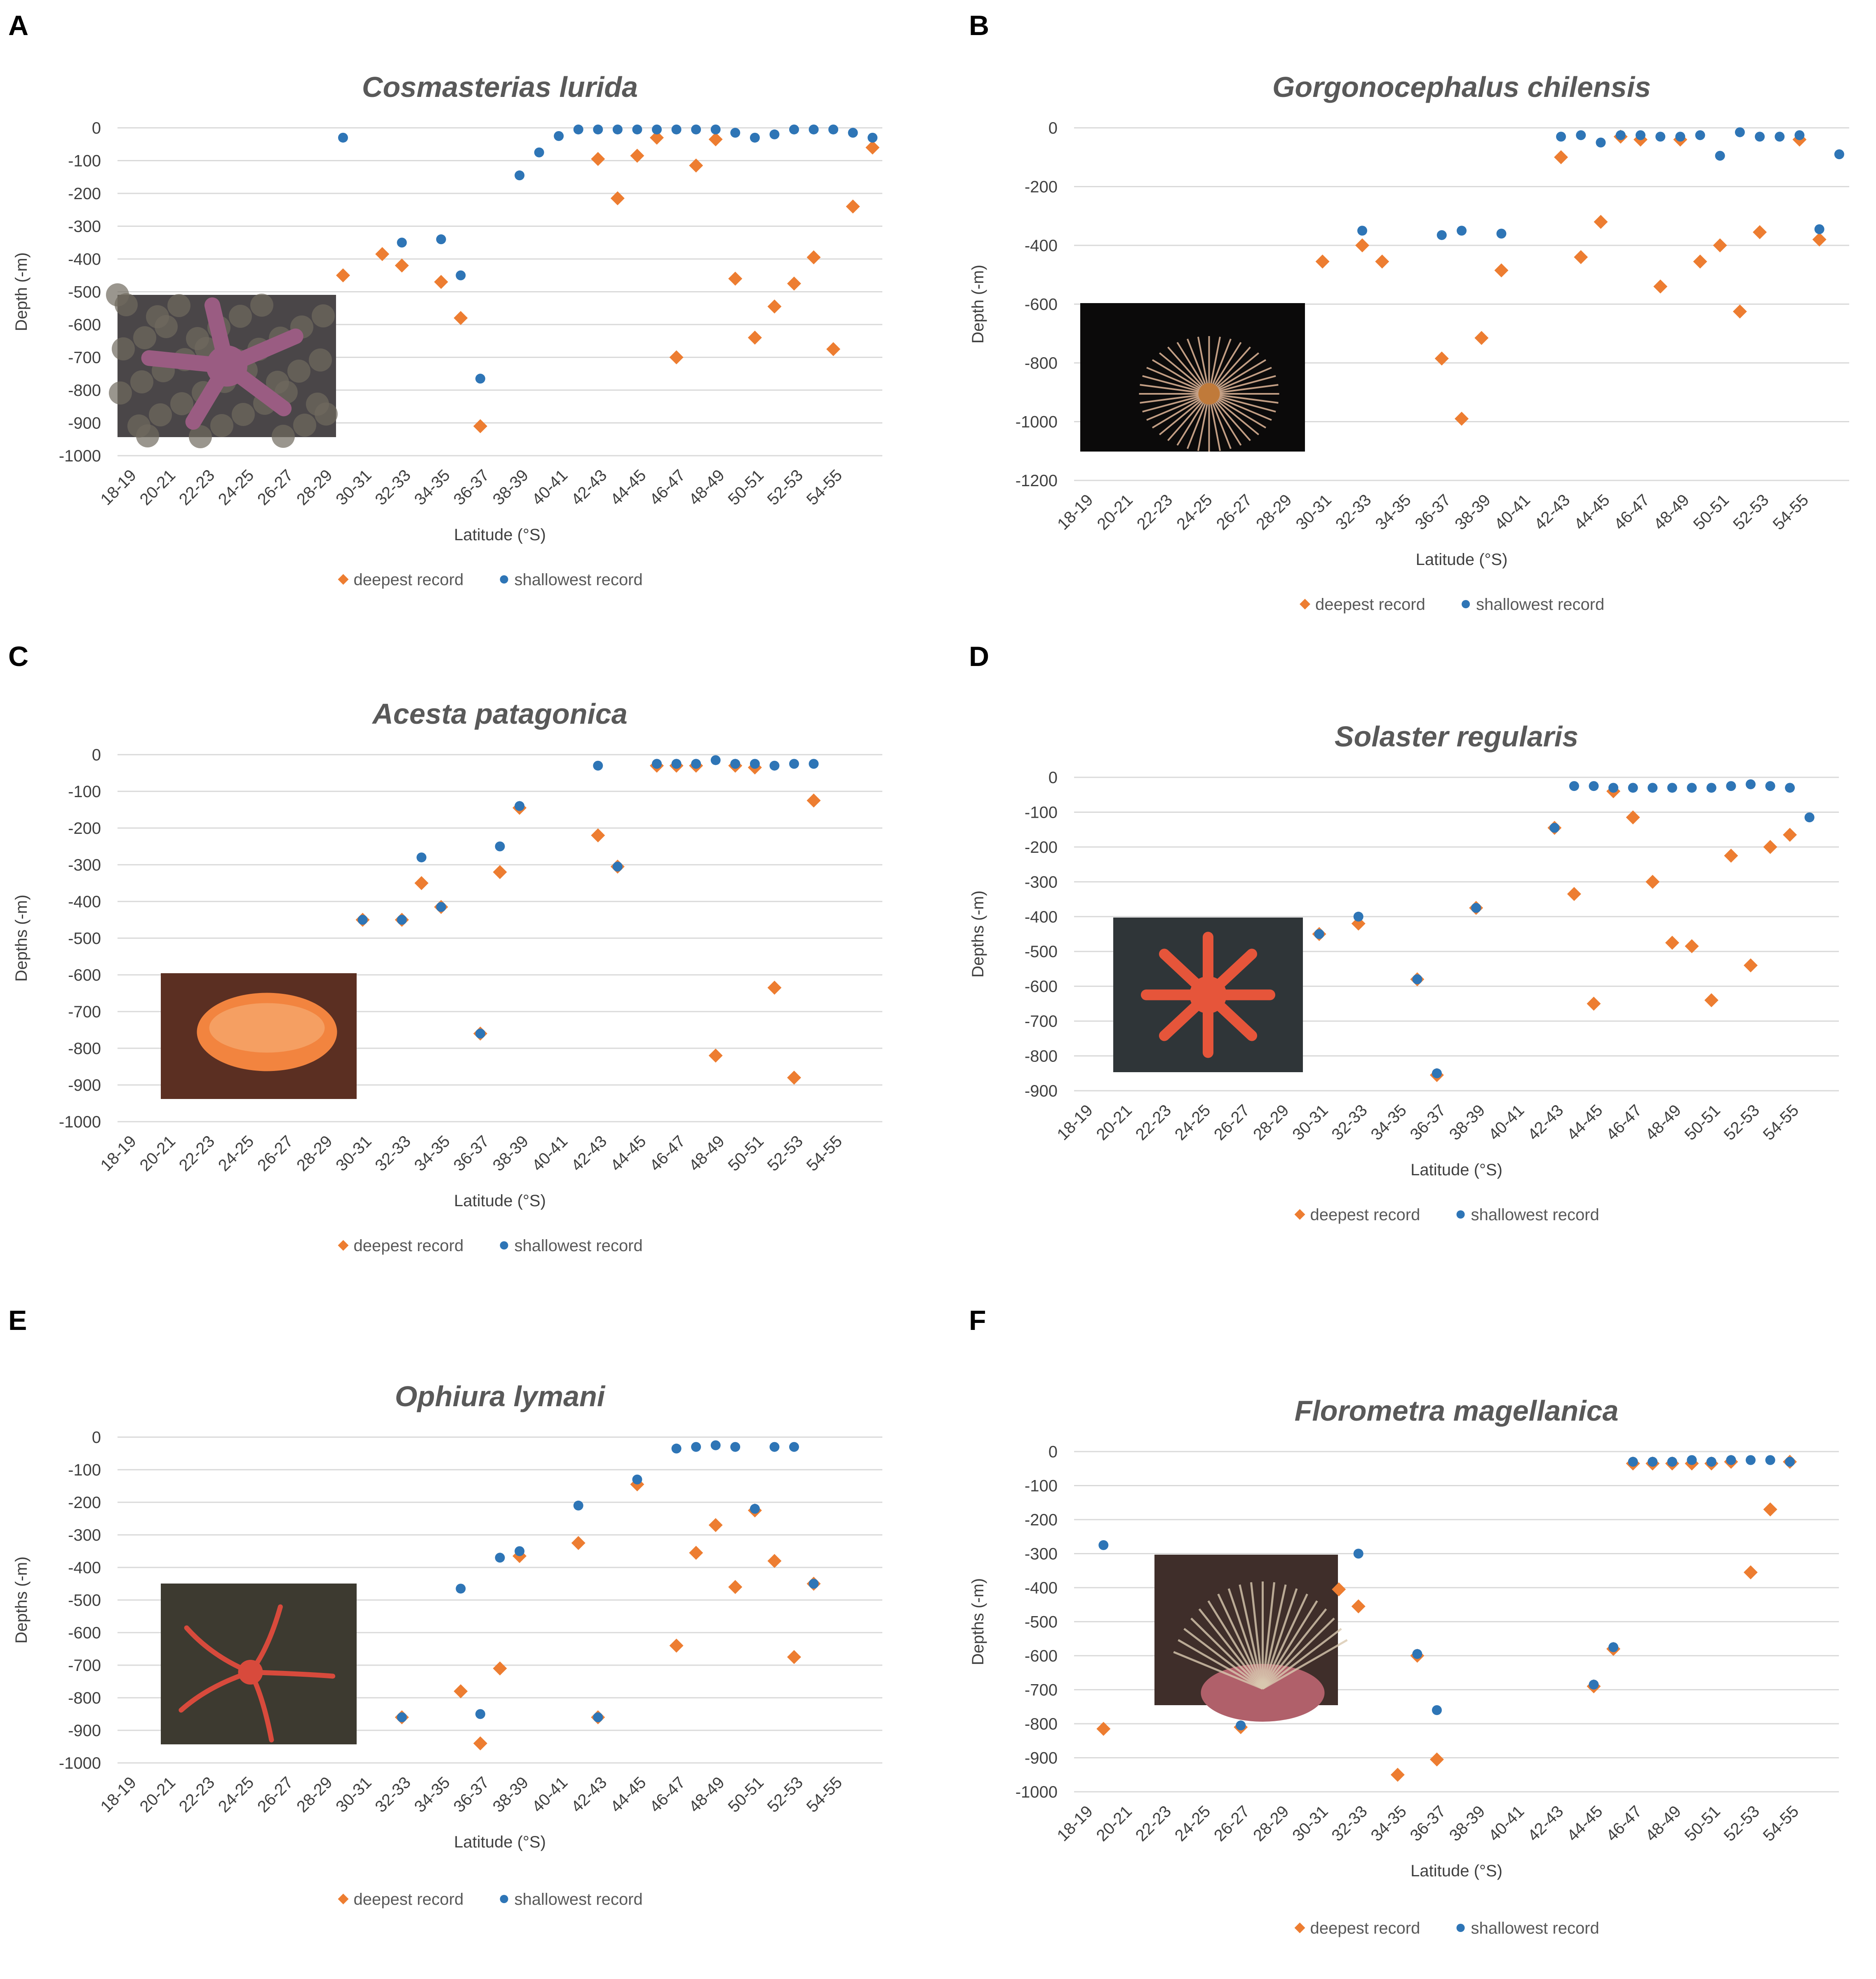 This screenshot has height=1979, width=1876. Describe the element at coordinates (84, 423) in the screenshot. I see `y-tick-label: -900` at that location.